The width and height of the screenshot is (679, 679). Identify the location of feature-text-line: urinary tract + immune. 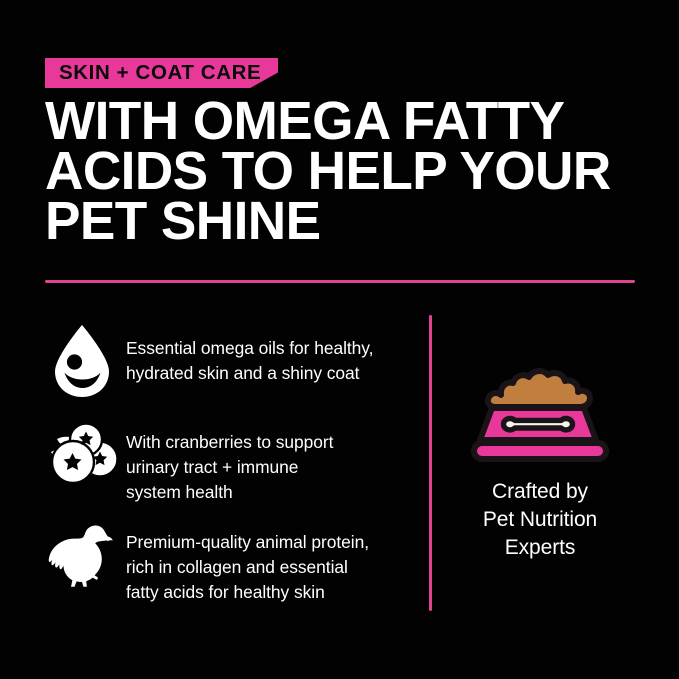
(212, 467).